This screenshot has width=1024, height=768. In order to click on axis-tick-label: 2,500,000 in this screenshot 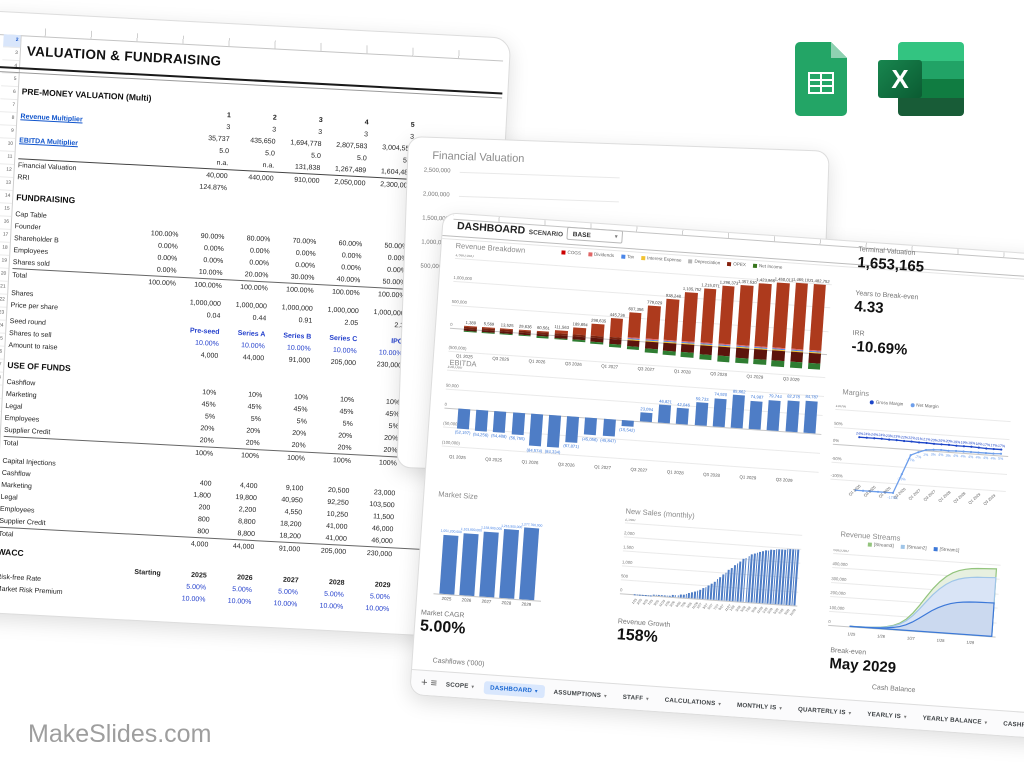, I will do `click(437, 171)`.